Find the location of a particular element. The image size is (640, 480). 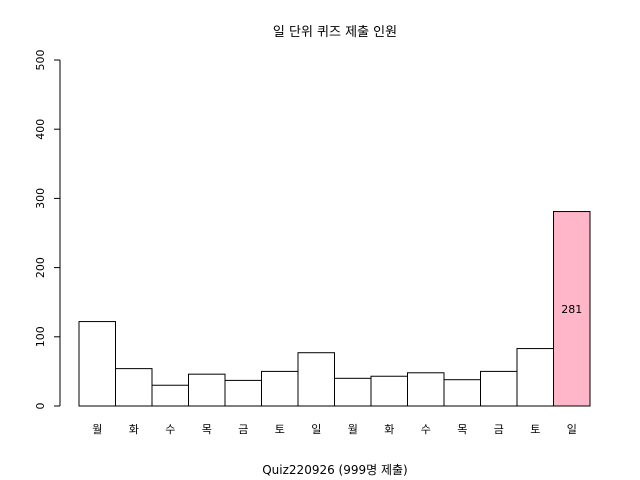

bar-highlighted is located at coordinates (572, 309).